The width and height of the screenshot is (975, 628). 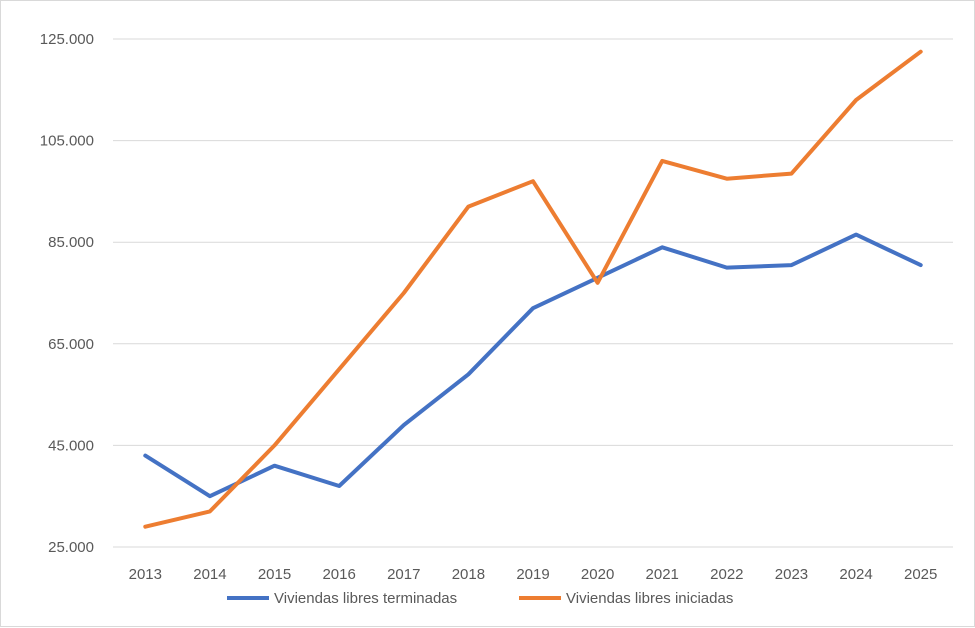 I want to click on y-tick-label: 85.000, so click(x=71, y=242).